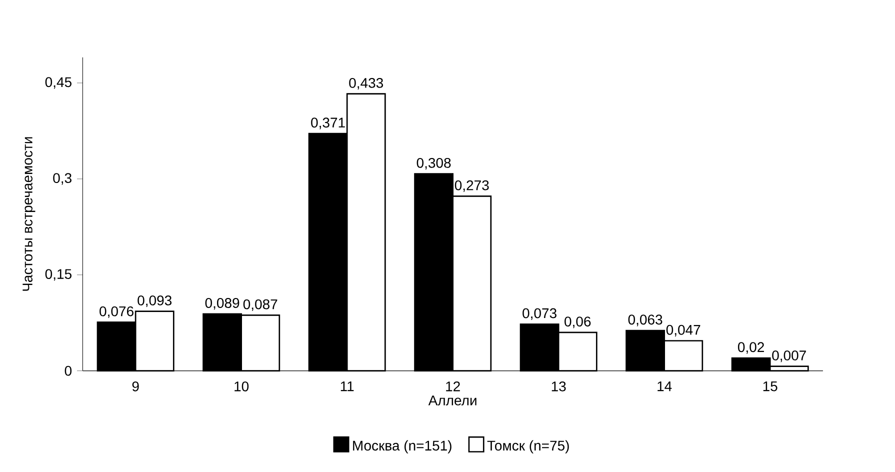 The width and height of the screenshot is (895, 472). I want to click on legend-label: Москва (n=151), so click(402, 447).